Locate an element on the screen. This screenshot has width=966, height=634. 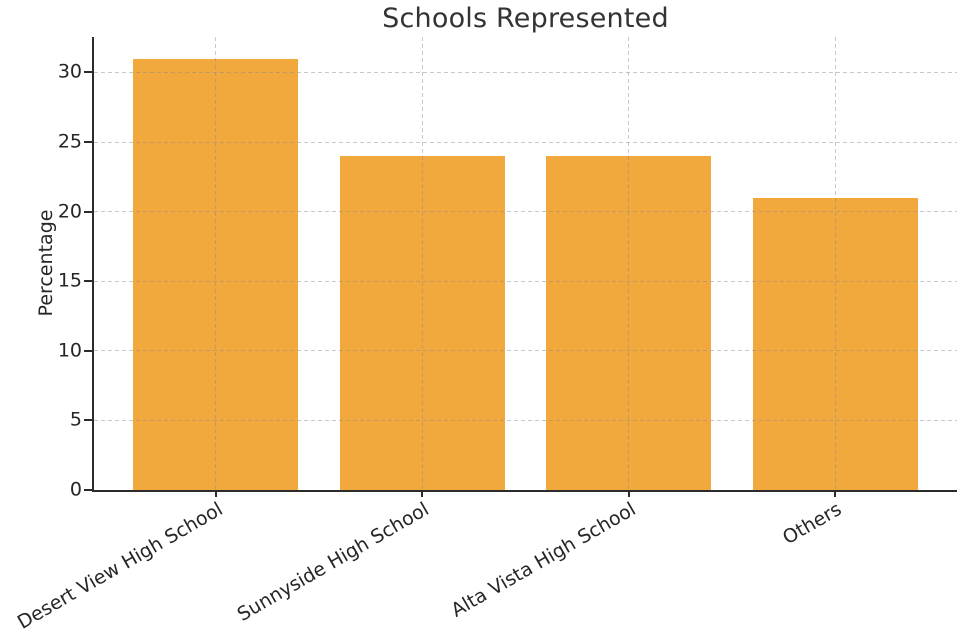
y-tick-label: 25 is located at coordinates (69, 141).